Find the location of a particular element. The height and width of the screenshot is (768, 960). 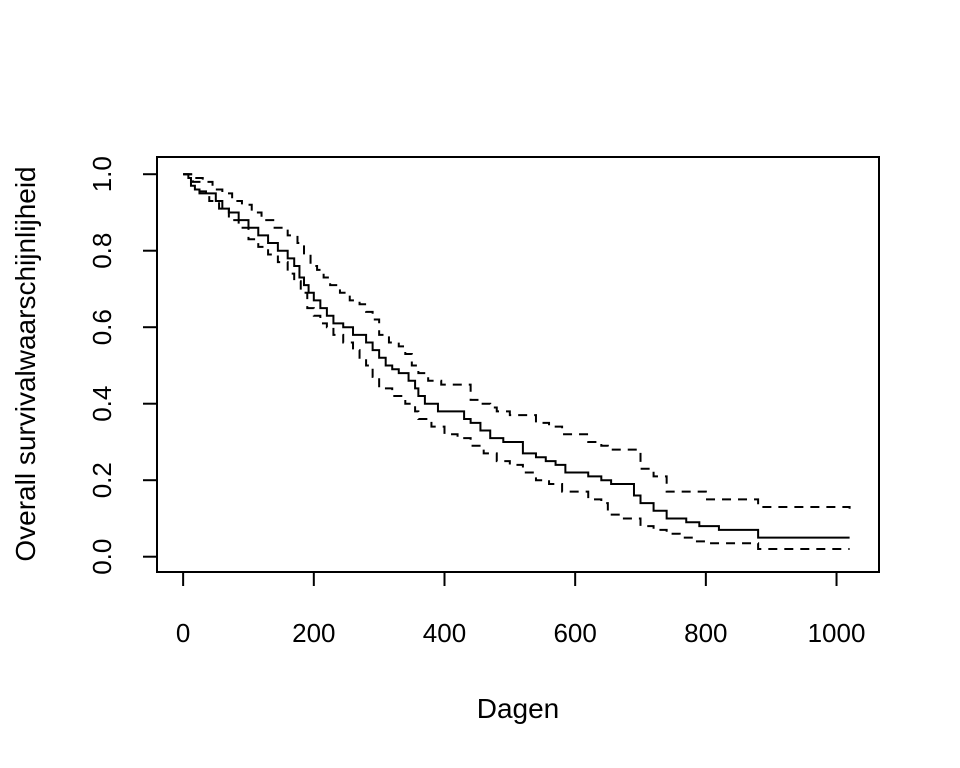

x-tick-label: 400 is located at coordinates (444, 633).